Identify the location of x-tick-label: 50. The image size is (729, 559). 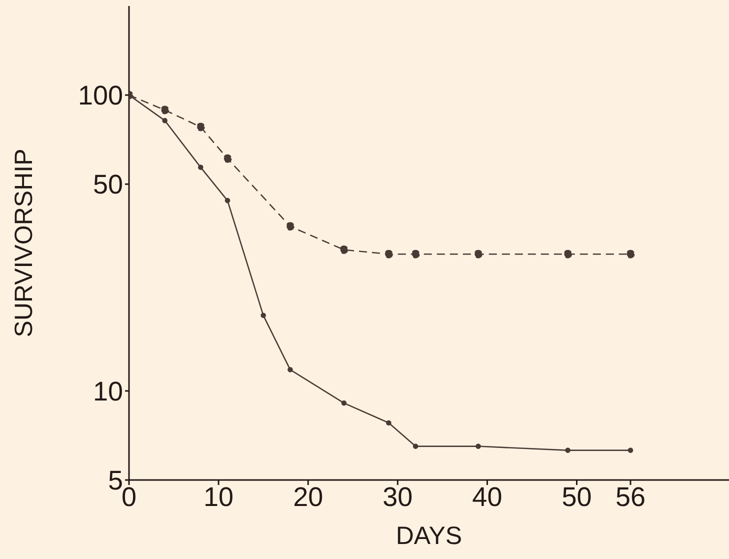
(577, 497).